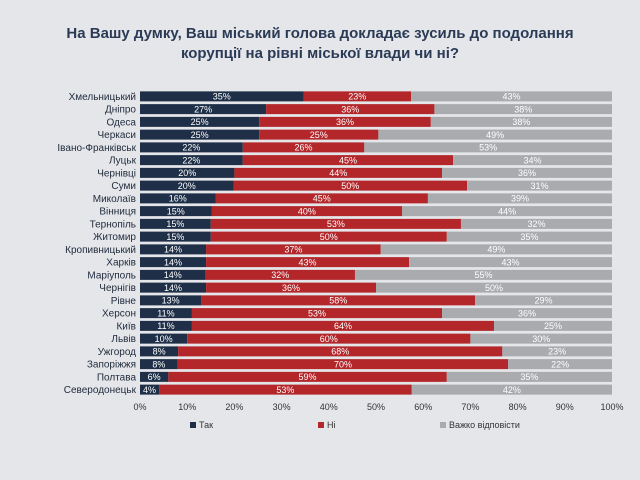  I want to click on bar-value-label: 60%, so click(329, 339).